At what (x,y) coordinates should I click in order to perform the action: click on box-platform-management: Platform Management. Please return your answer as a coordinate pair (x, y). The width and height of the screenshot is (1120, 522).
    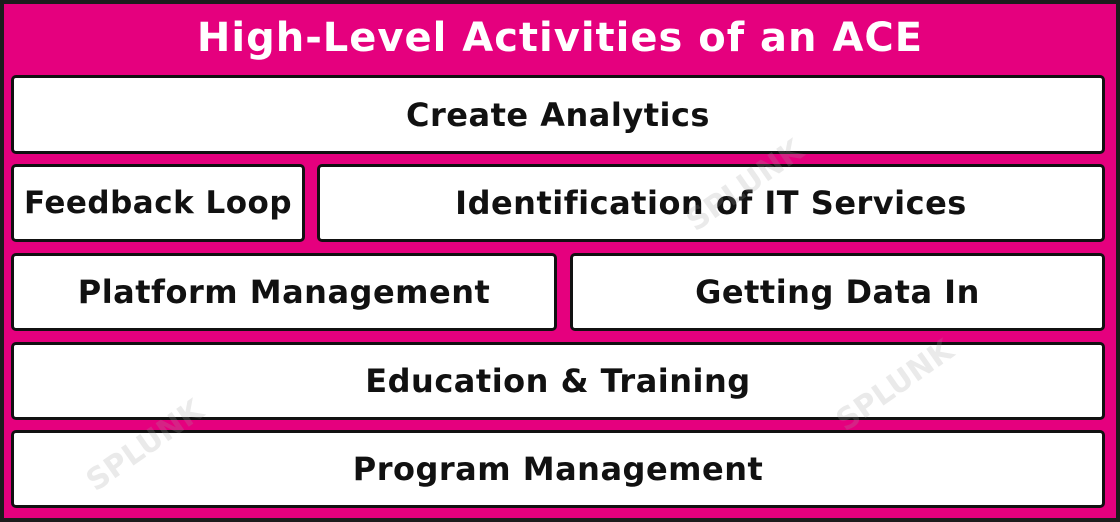
    Looking at the image, I should click on (284, 292).